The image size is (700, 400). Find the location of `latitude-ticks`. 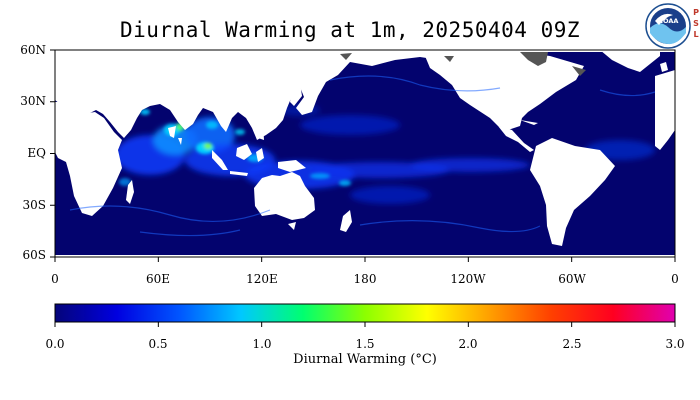

latitude-ticks is located at coordinates (52, 153).